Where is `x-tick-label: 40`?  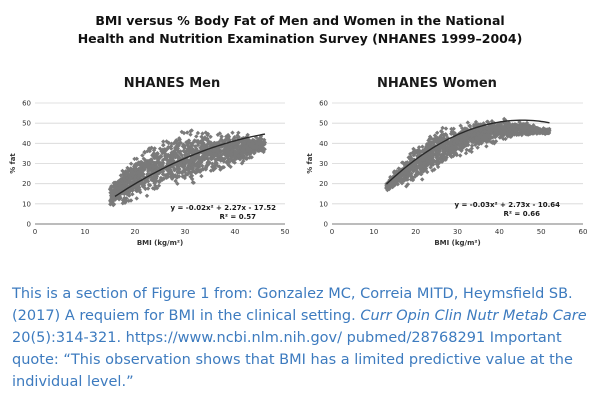 x-tick-label: 40 is located at coordinates (499, 232).